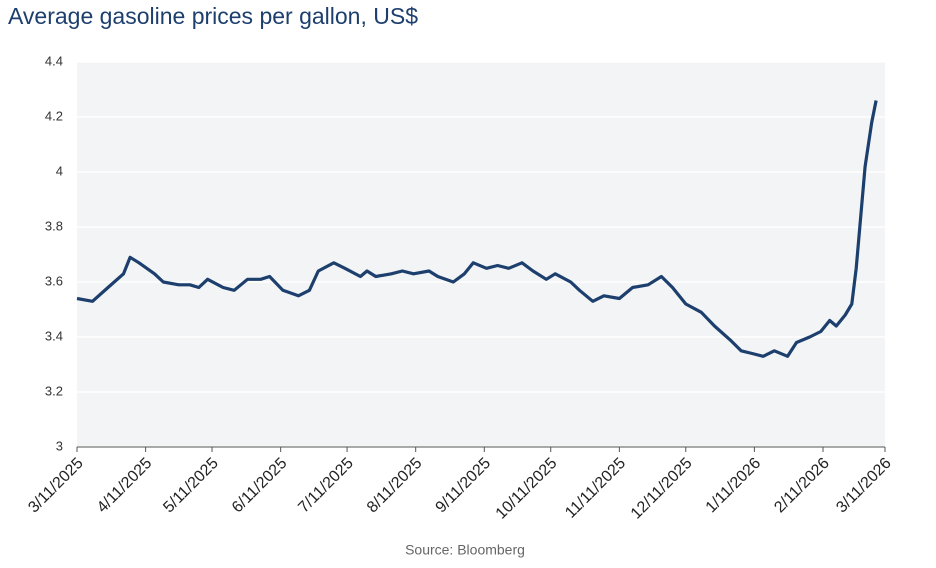 This screenshot has width=936, height=568. What do you see at coordinates (54, 115) in the screenshot?
I see `y-tick-label: 4.2` at bounding box center [54, 115].